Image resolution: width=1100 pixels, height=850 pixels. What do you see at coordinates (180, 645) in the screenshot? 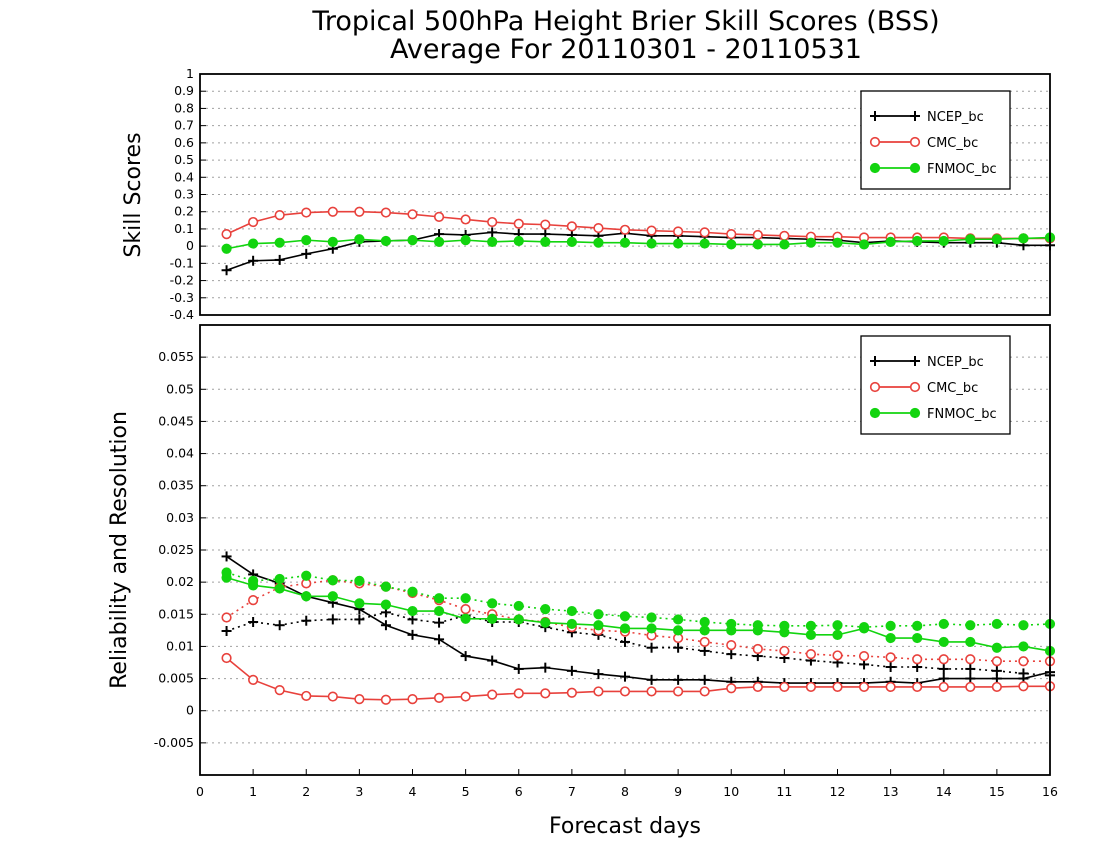
I see `relres-y-tick-label: 0.01` at bounding box center [180, 645].